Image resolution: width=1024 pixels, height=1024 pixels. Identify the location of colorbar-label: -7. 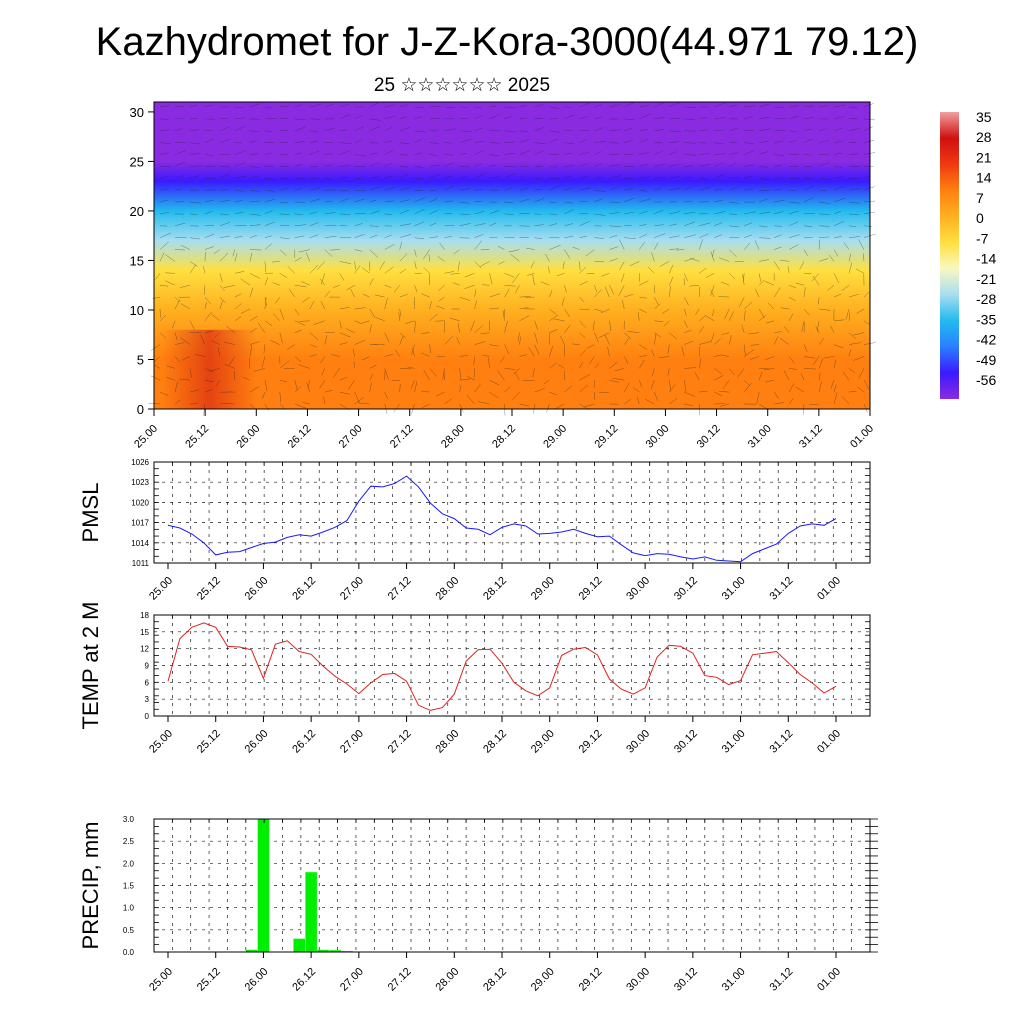
(982, 238).